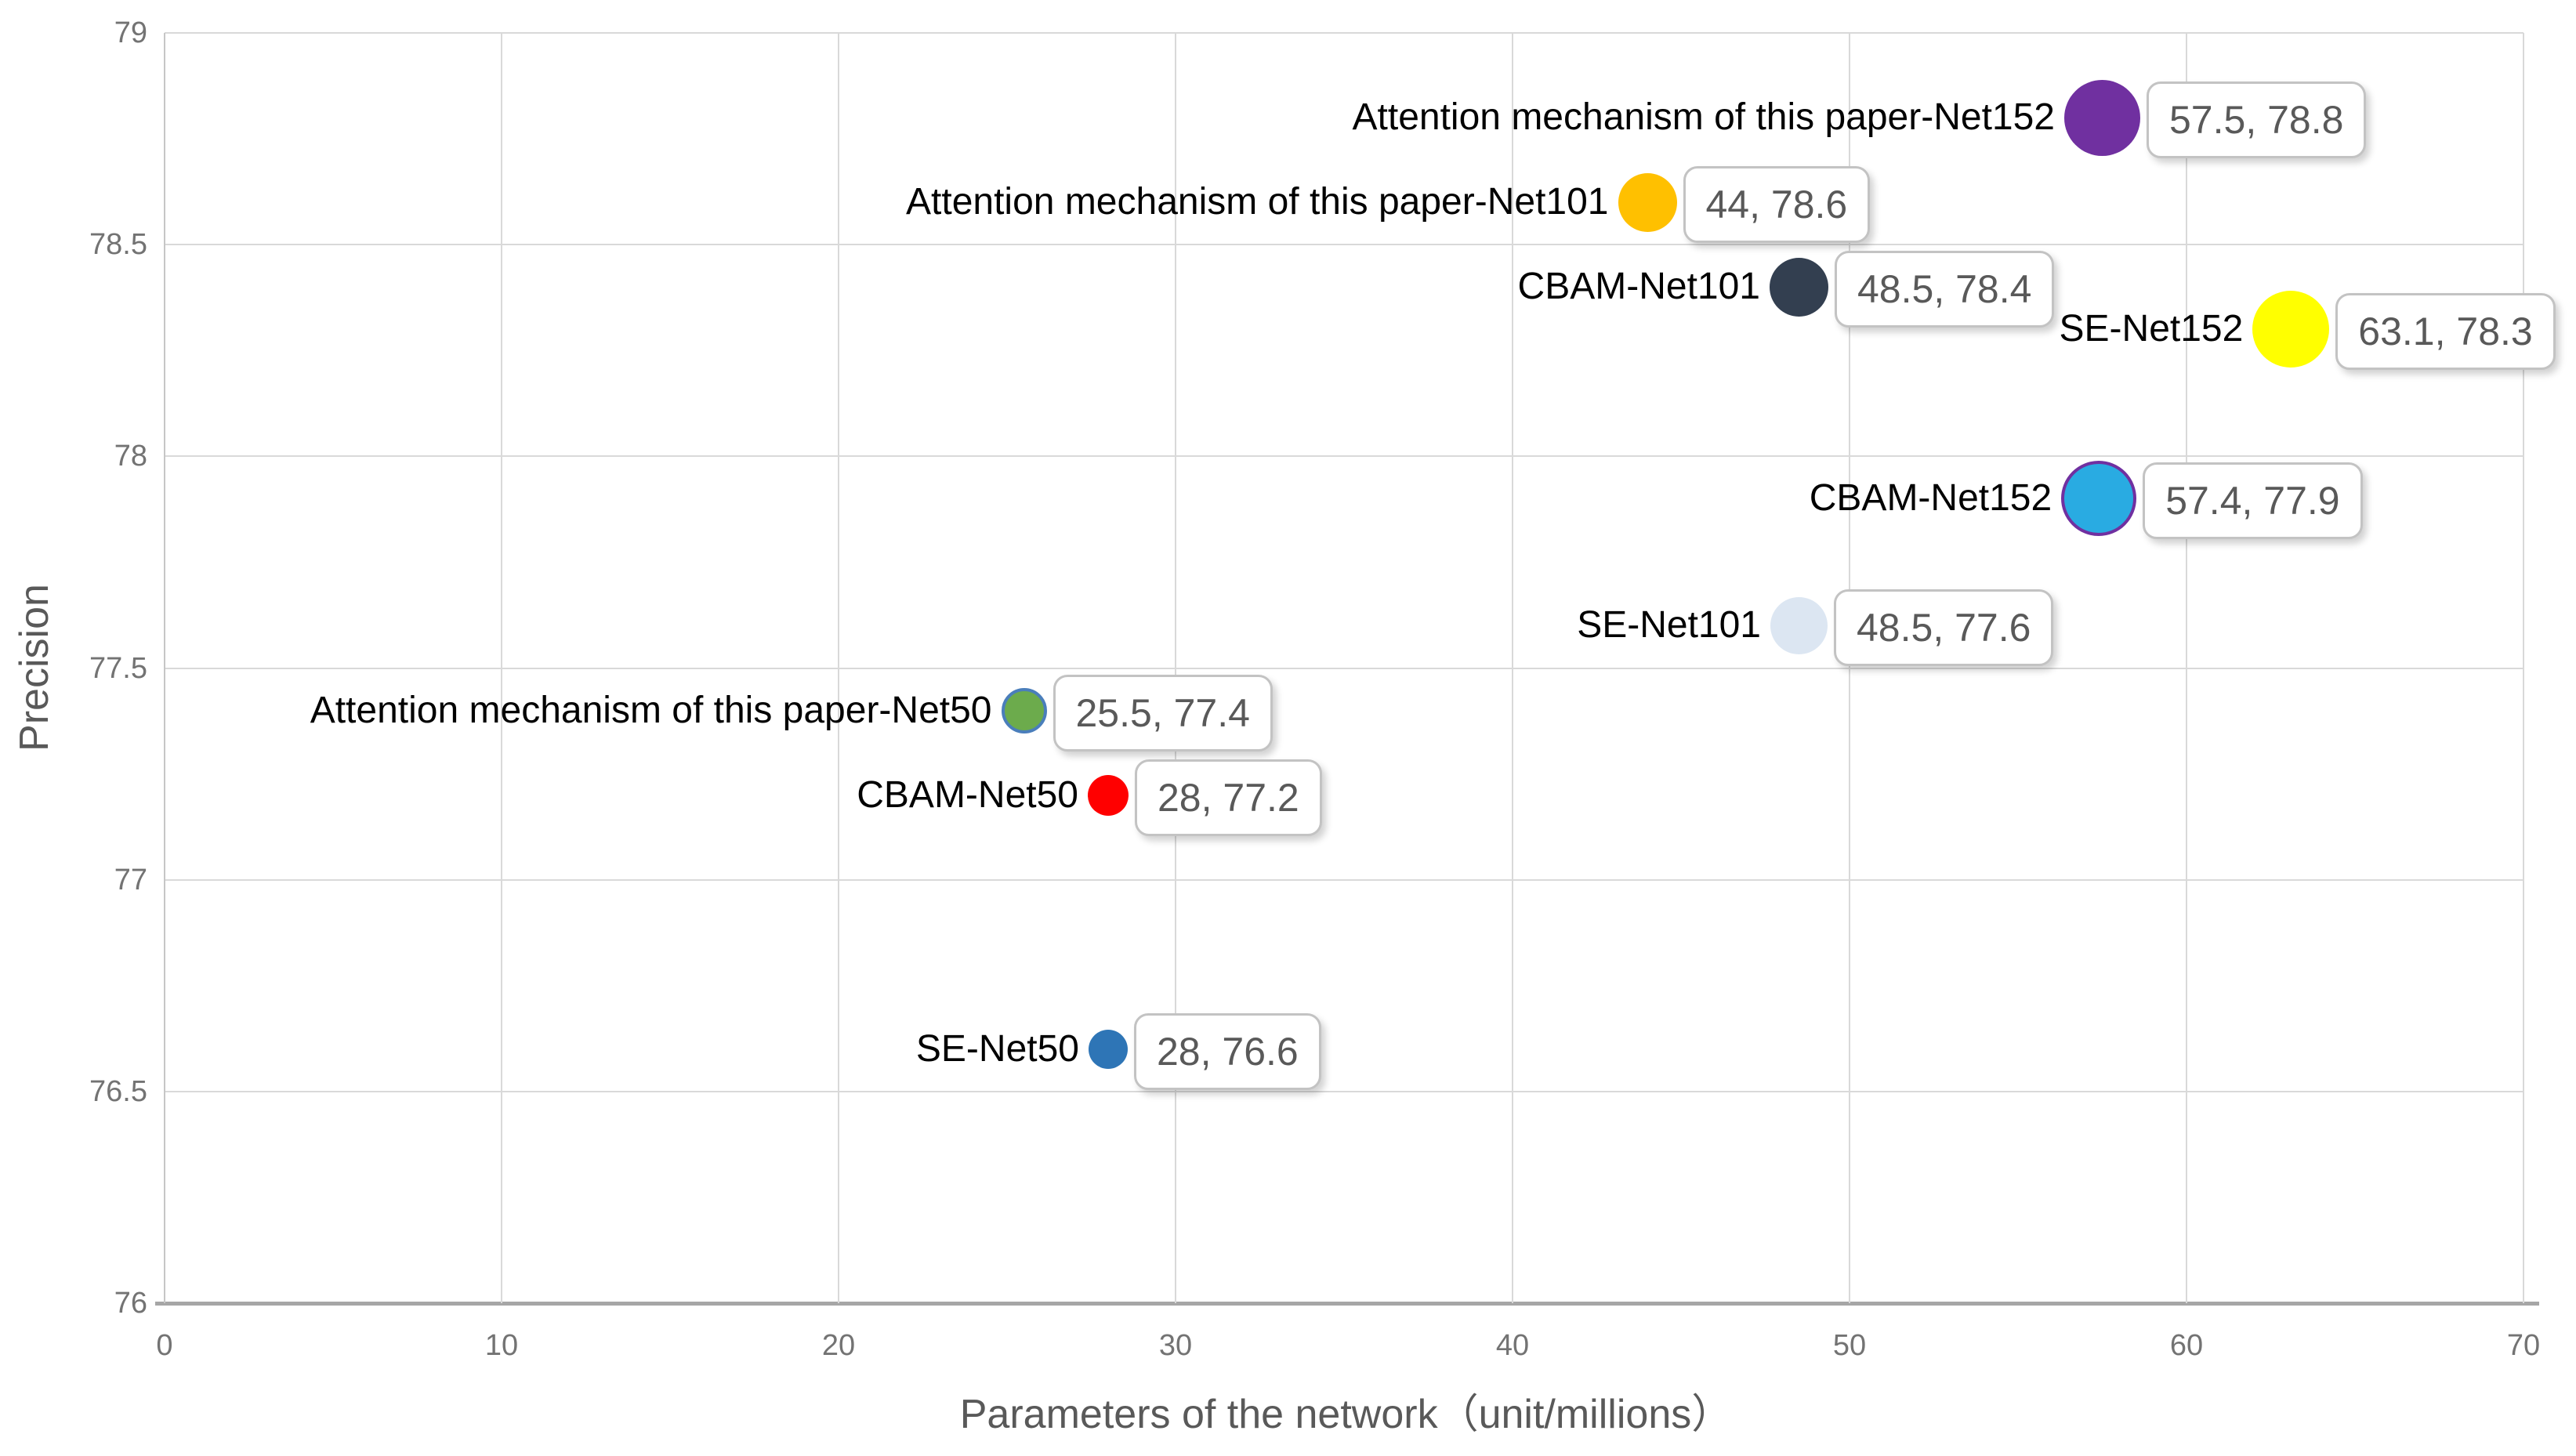 The image size is (2576, 1456). Describe the element at coordinates (130, 456) in the screenshot. I see `y-tick-label: 78` at that location.